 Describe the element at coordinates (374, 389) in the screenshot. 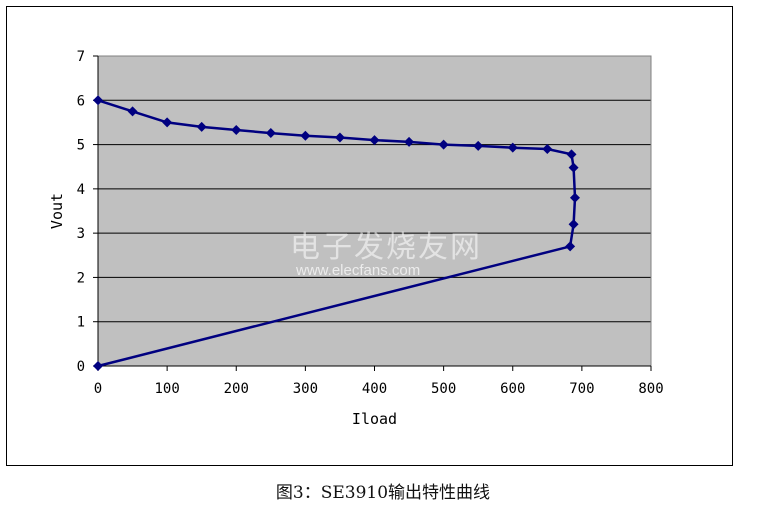

I see `x-tick-label-400: 400` at that location.